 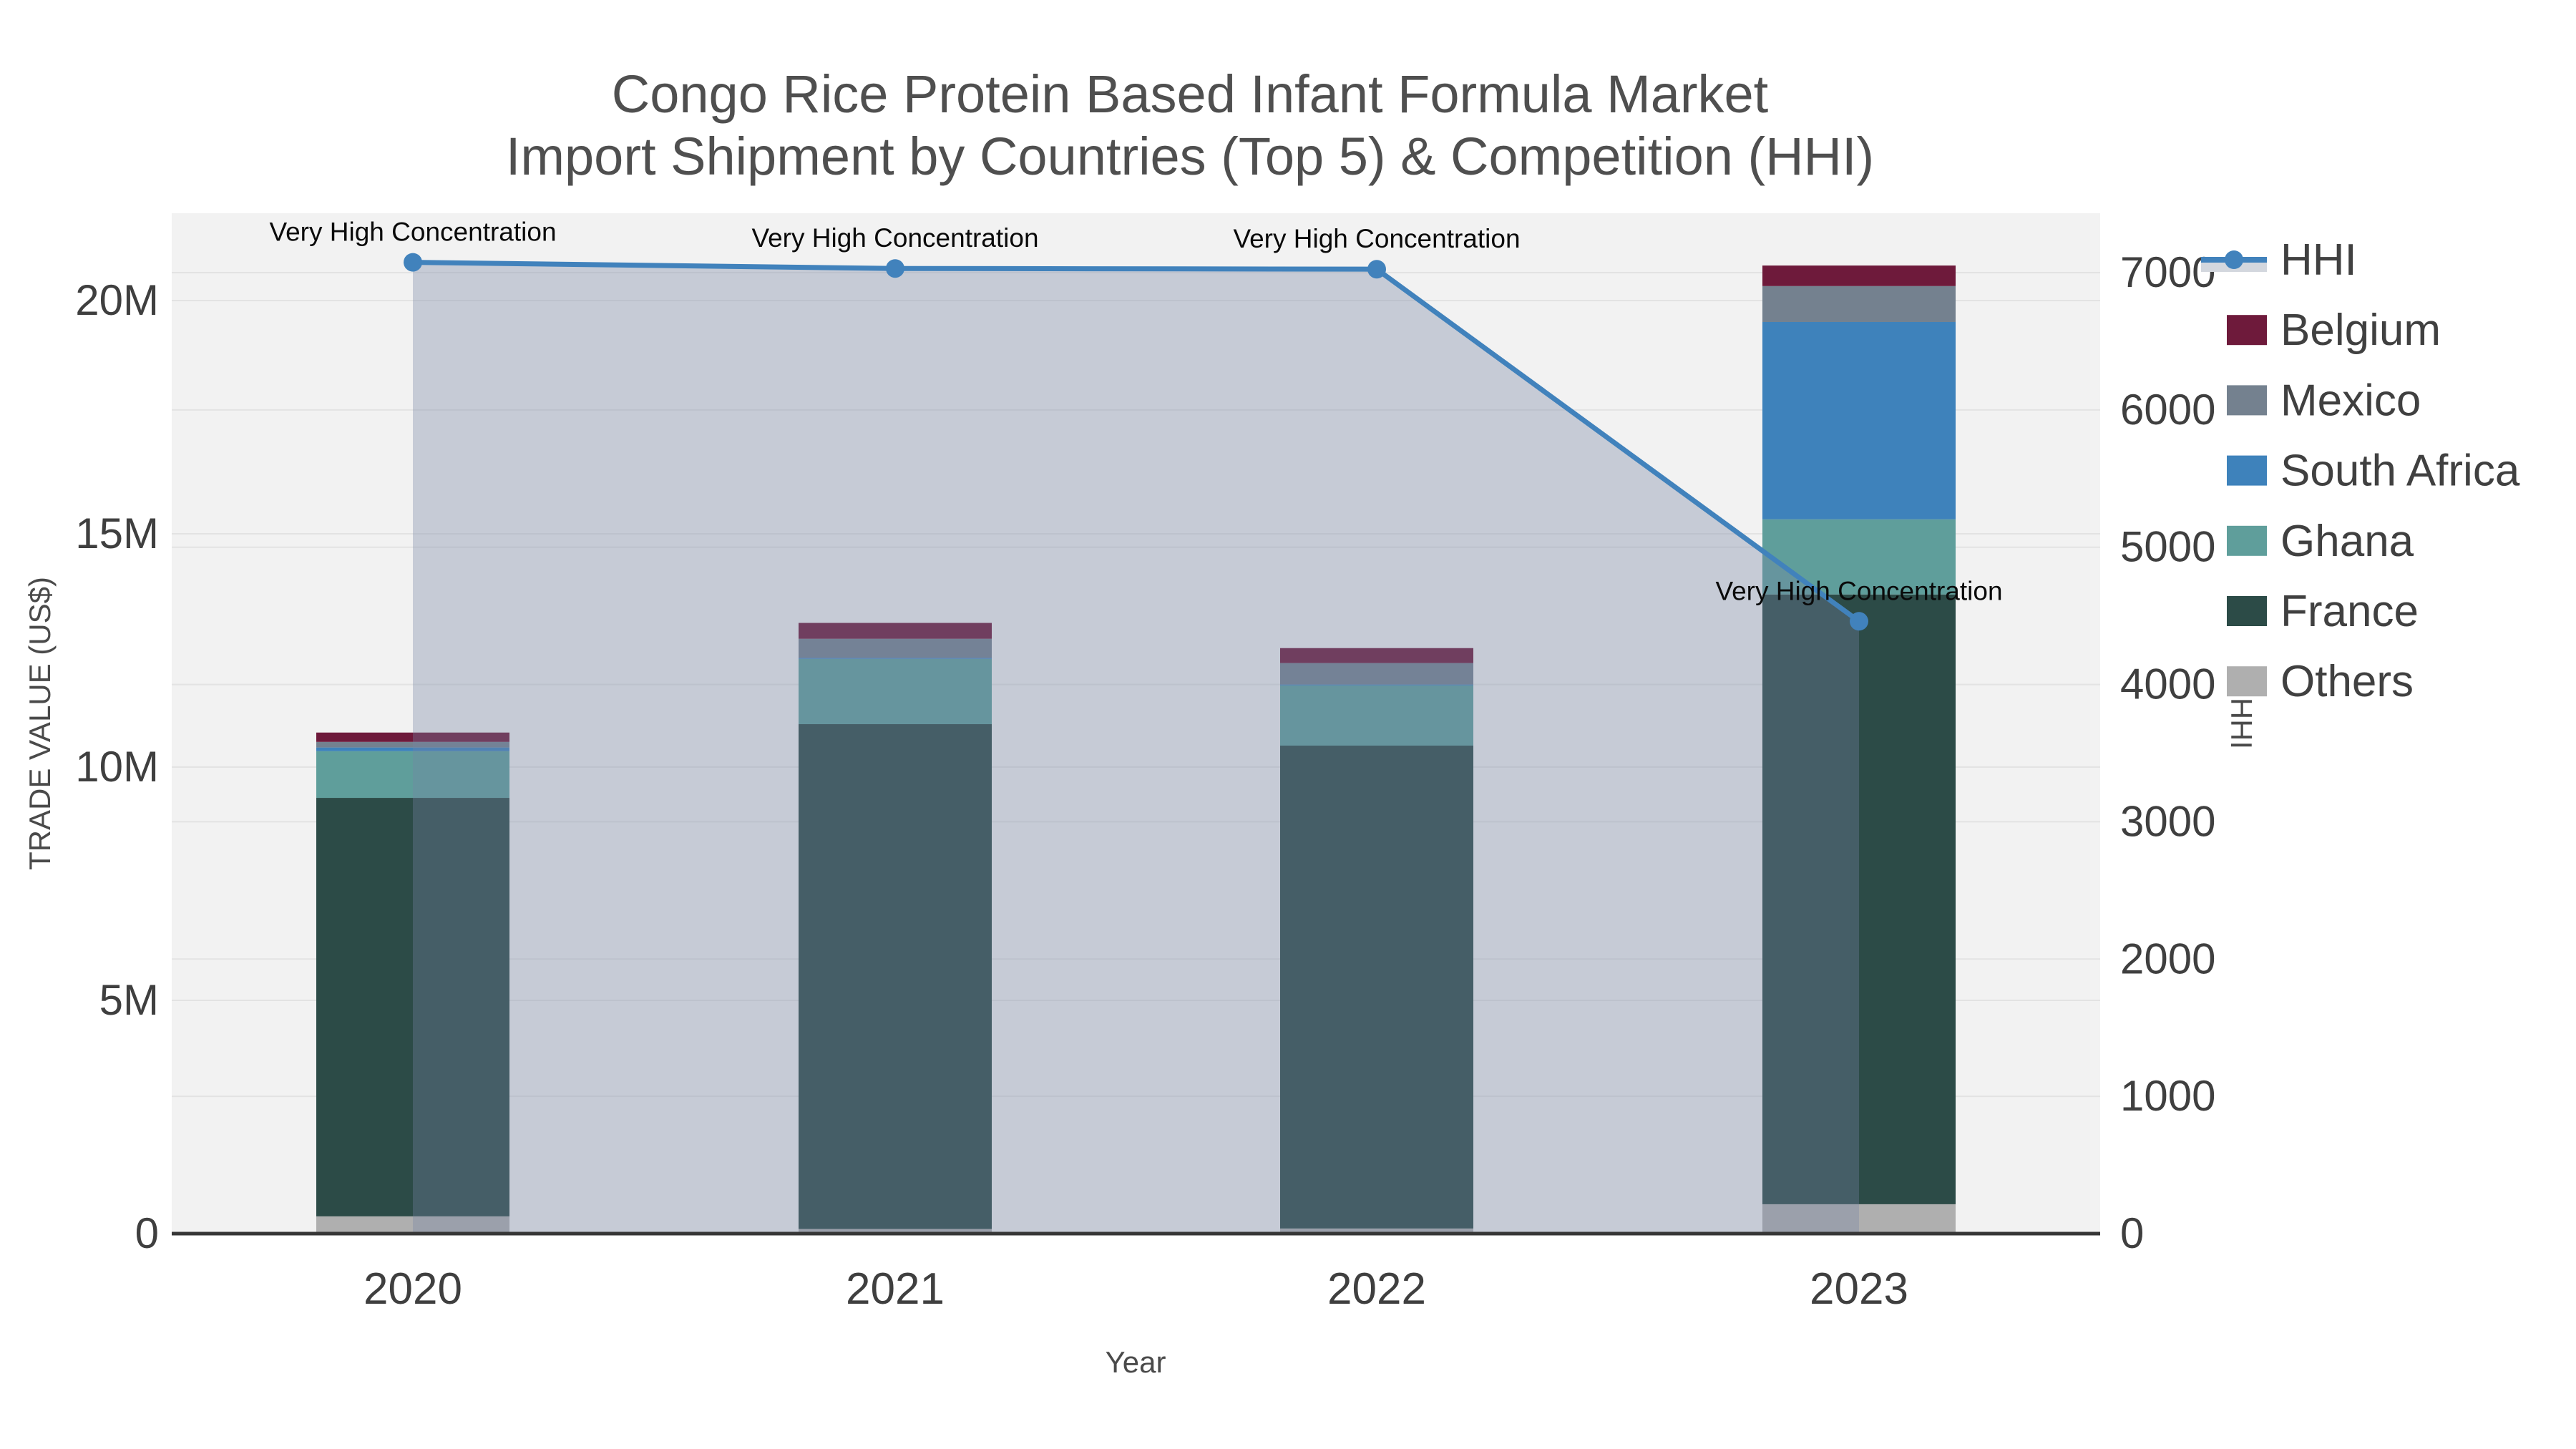 I want to click on legend-item-south-africa: South Africa, so click(x=2373, y=471).